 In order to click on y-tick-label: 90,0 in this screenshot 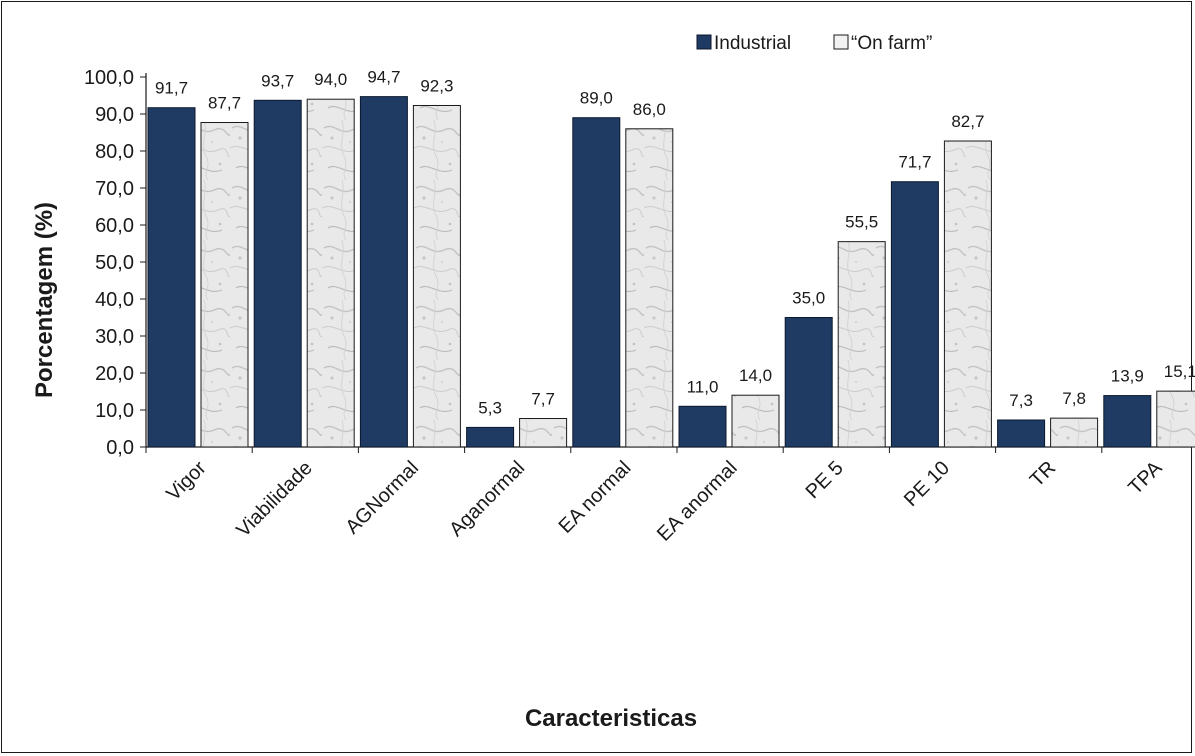, I will do `click(114, 115)`.